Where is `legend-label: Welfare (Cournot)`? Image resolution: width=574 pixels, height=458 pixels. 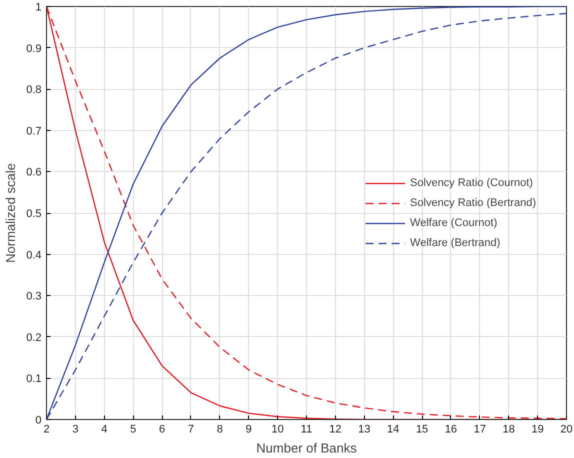
legend-label: Welfare (Cournot) is located at coordinates (454, 222).